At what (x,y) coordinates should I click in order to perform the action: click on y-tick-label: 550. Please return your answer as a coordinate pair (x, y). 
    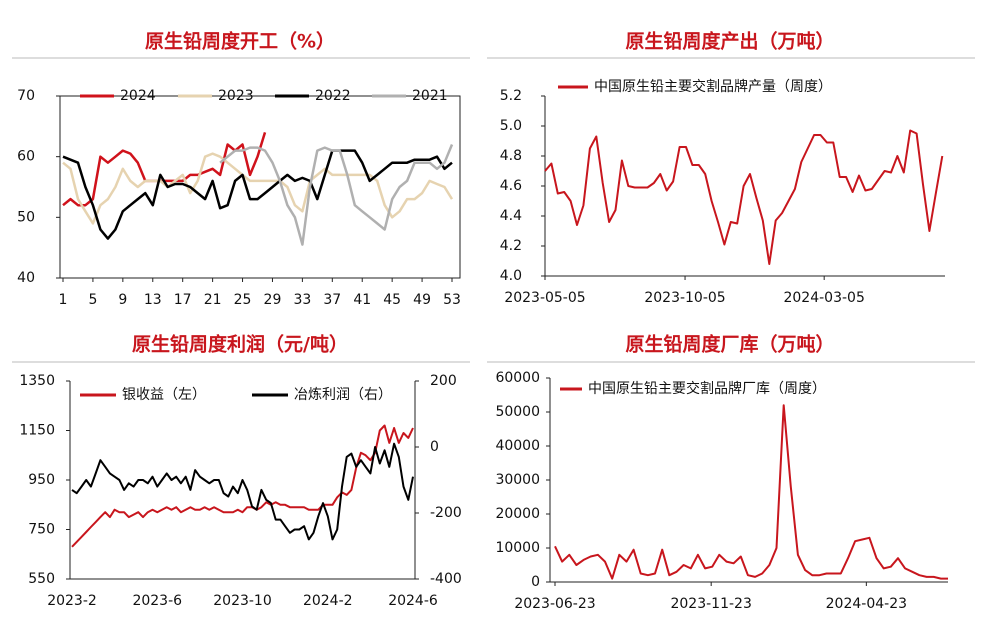
    Looking at the image, I should click on (41, 579).